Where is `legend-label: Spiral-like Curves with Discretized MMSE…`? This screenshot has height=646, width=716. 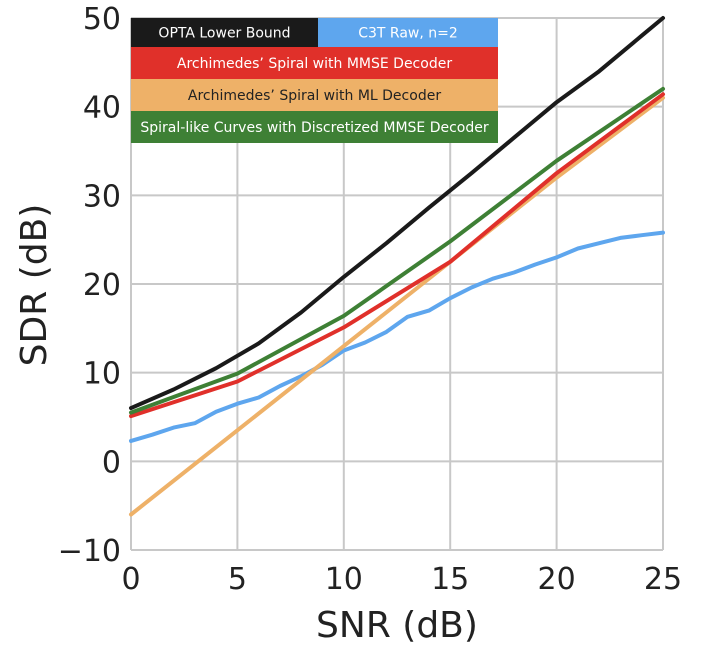 legend-label: Spiral-like Curves with Discretized MMSE… is located at coordinates (314, 128).